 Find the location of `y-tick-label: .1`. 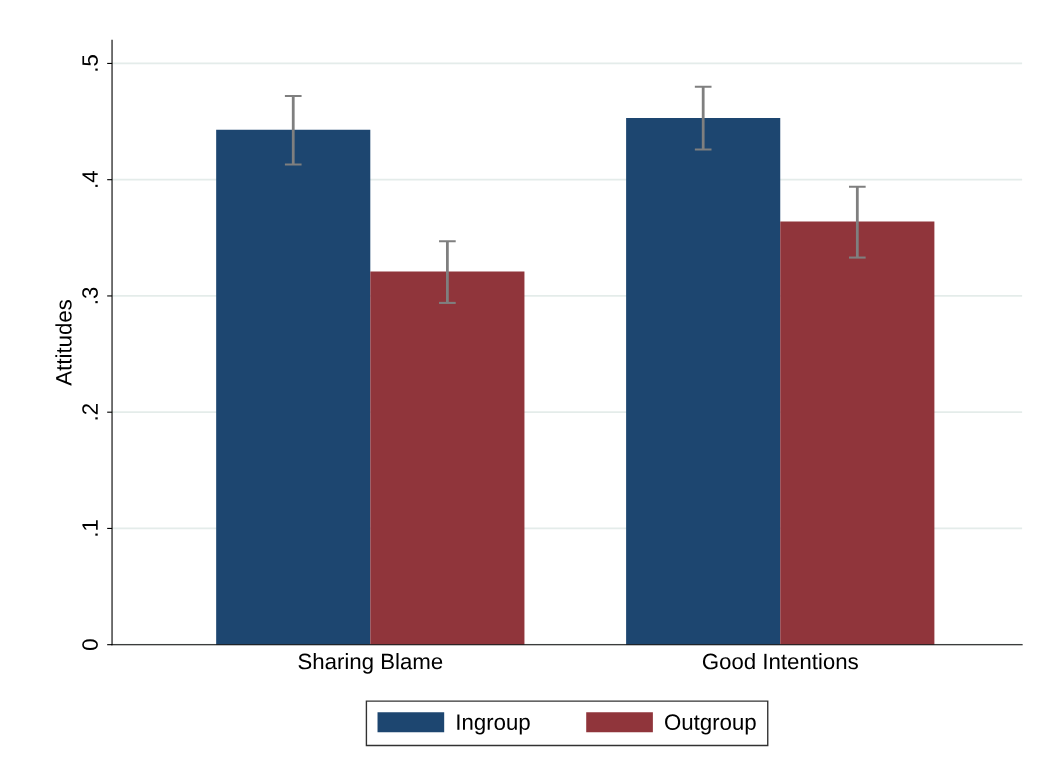

y-tick-label: .1 is located at coordinates (90, 528).